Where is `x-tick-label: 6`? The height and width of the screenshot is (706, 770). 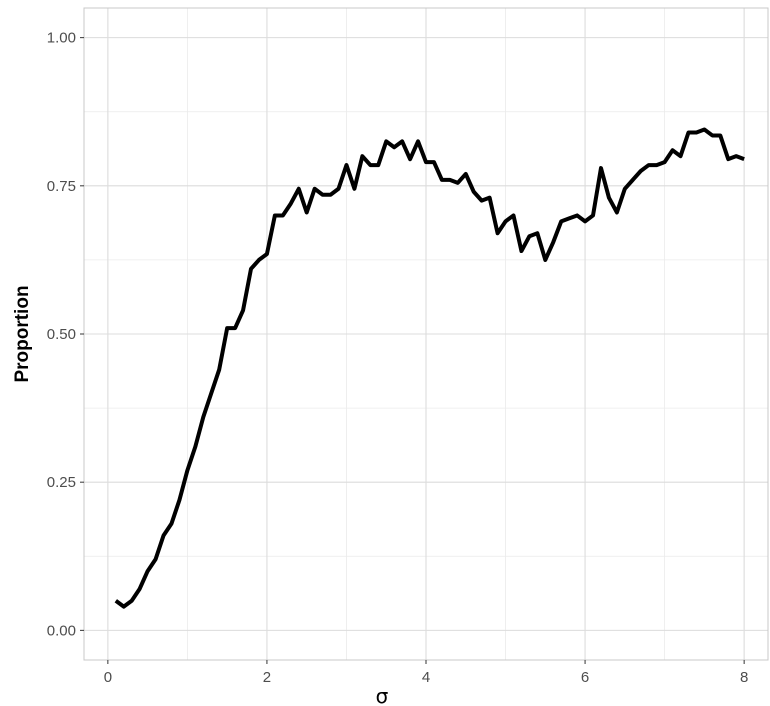 x-tick-label: 6 is located at coordinates (585, 677).